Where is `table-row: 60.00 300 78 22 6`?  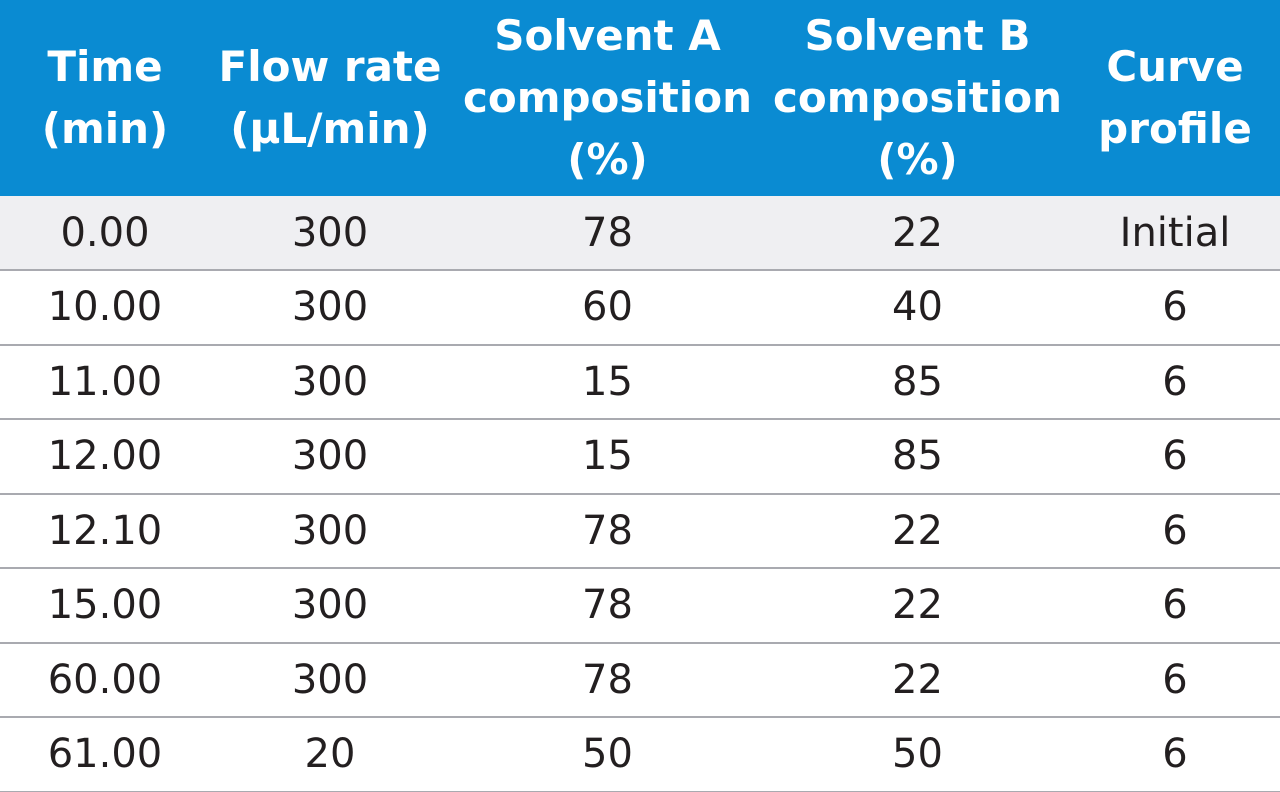 table-row: 60.00 300 78 22 6 is located at coordinates (640, 680).